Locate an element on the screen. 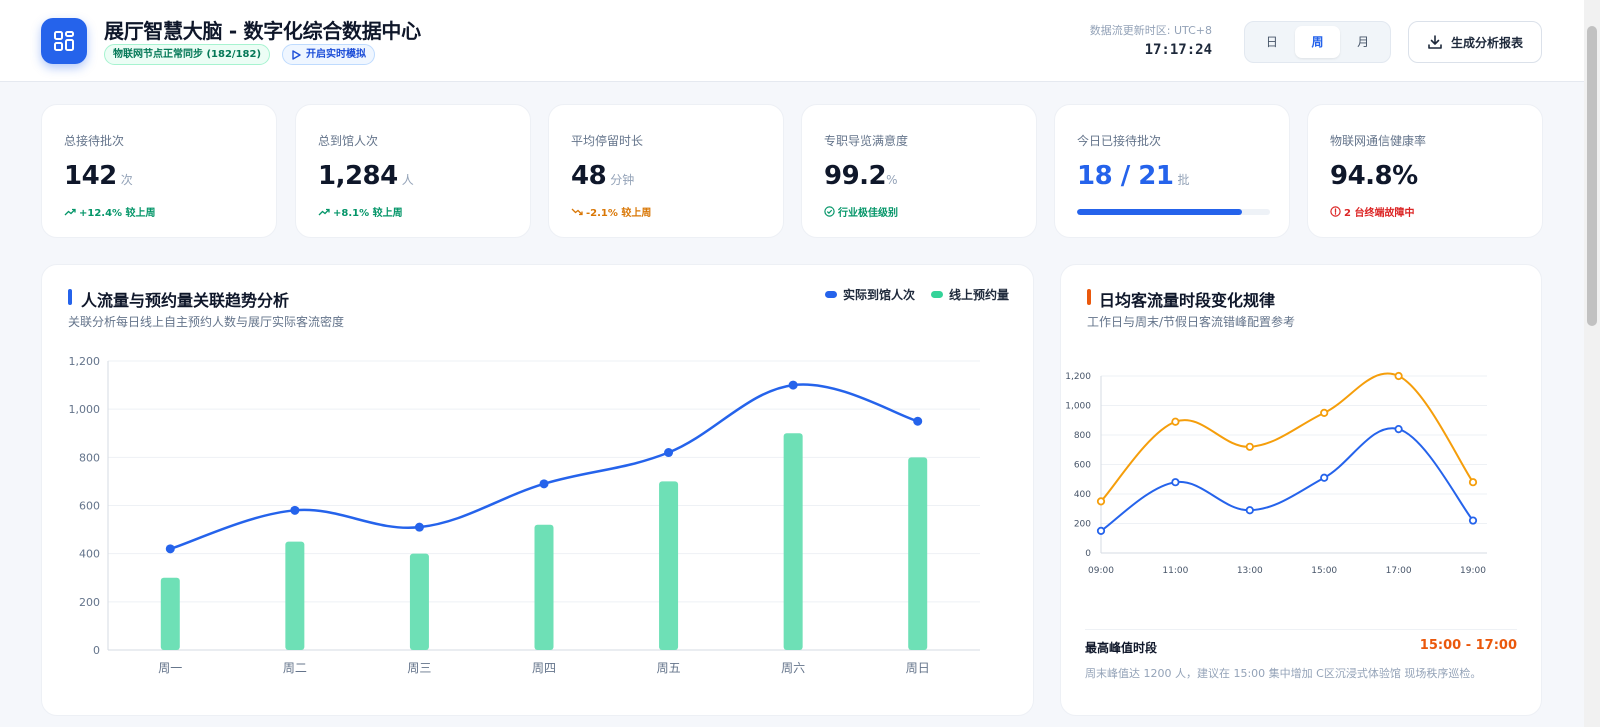 Image resolution: width=1600 pixels, height=727 pixels. divider is located at coordinates (1301, 629).